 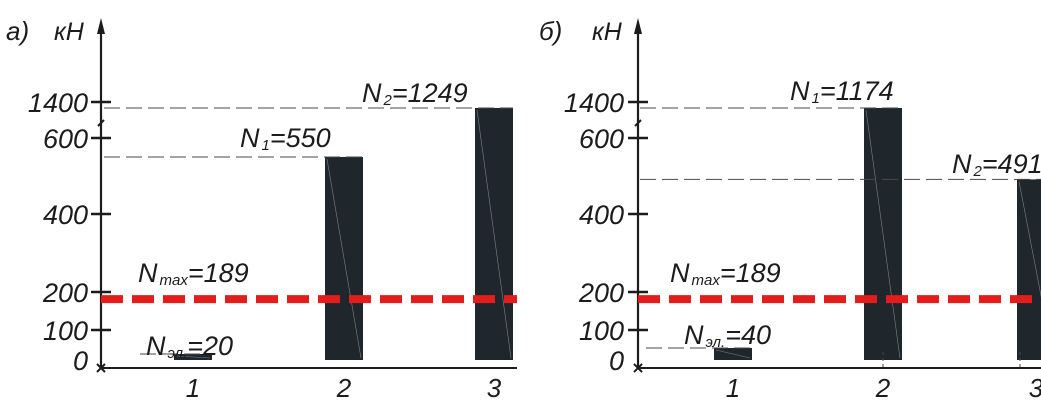 What do you see at coordinates (415, 93) in the screenshot?
I see `bar-value-label: N 2=1249` at bounding box center [415, 93].